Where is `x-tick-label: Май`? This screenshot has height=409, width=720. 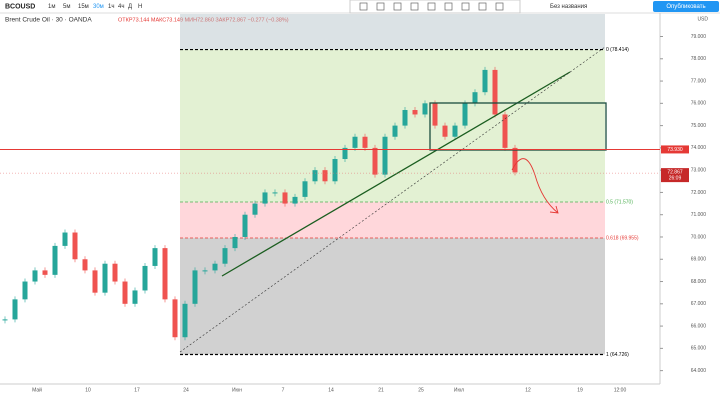
x-tick-label: Май is located at coordinates (37, 389).